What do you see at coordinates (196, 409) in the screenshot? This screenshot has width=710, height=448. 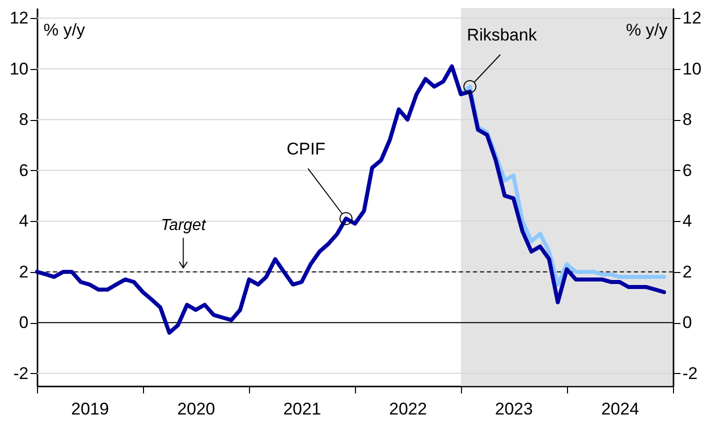 I see `x-tick-label: 2020` at bounding box center [196, 409].